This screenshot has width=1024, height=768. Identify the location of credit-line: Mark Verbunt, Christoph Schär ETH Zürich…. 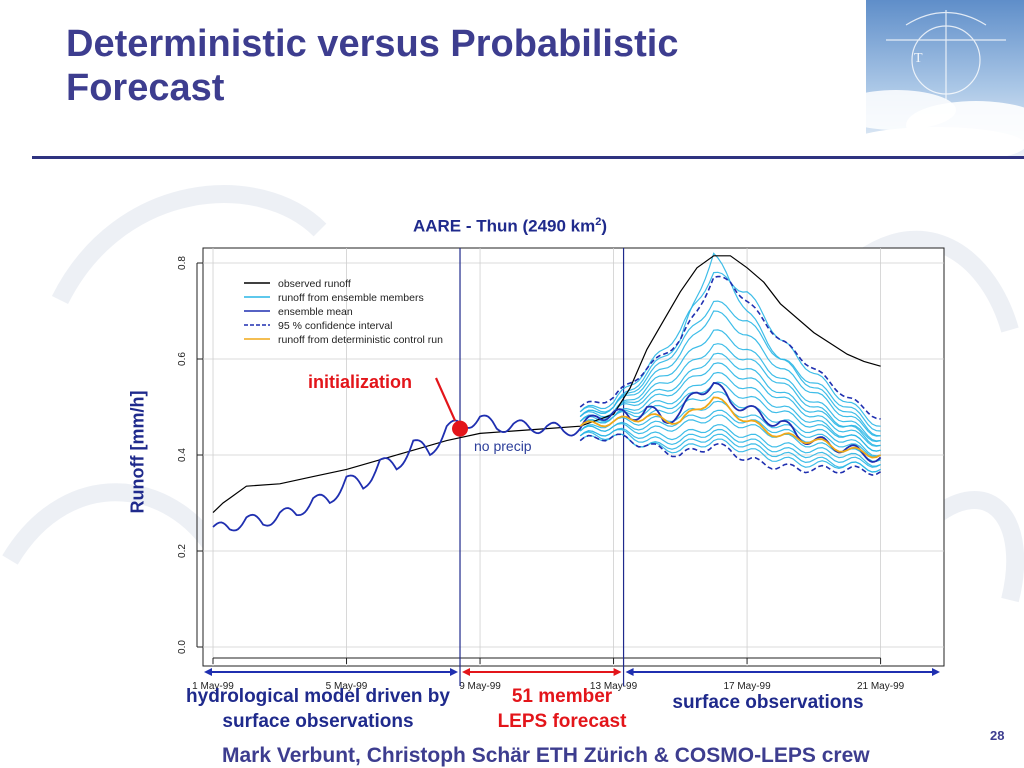
(546, 755).